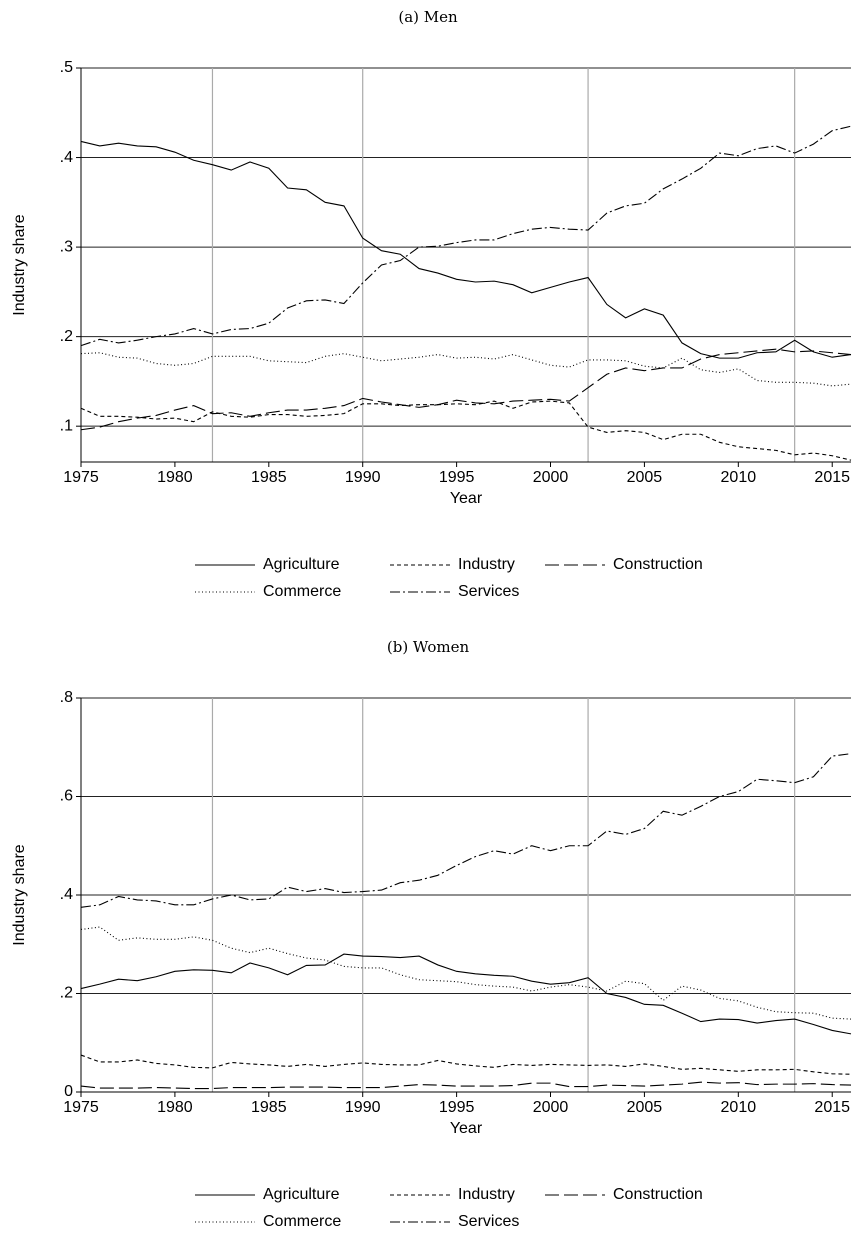  Describe the element at coordinates (66, 425) in the screenshot. I see `y-tick-label: .1` at that location.